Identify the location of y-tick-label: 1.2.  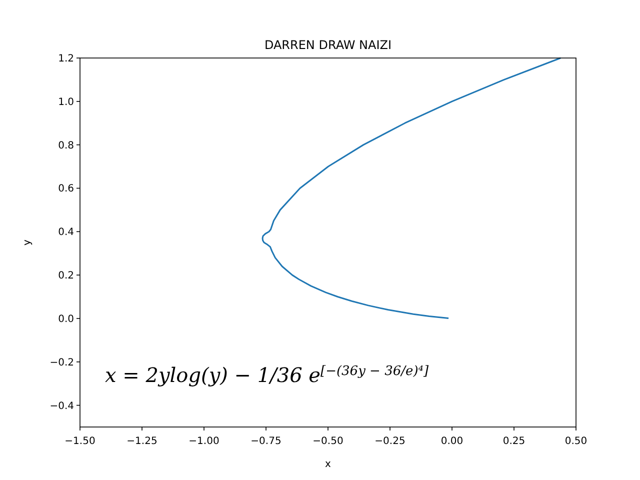
(66, 59).